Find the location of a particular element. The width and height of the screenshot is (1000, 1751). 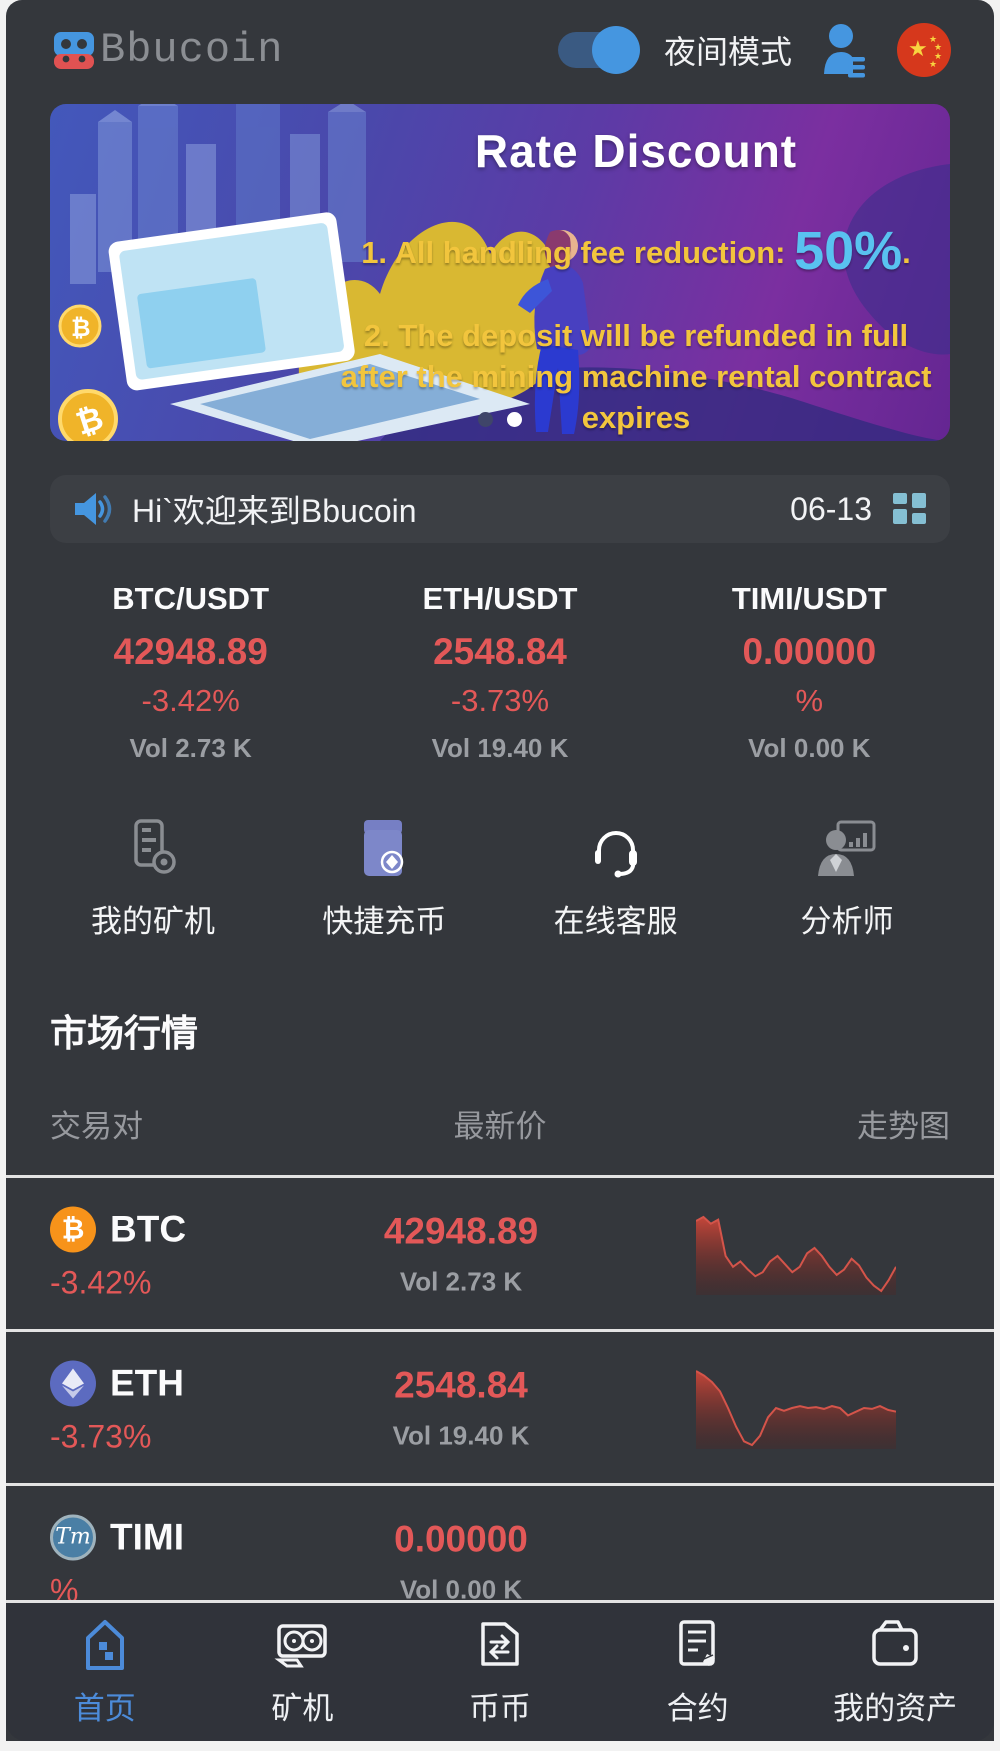

tab-home: 首页 is located at coordinates (105, 1672).